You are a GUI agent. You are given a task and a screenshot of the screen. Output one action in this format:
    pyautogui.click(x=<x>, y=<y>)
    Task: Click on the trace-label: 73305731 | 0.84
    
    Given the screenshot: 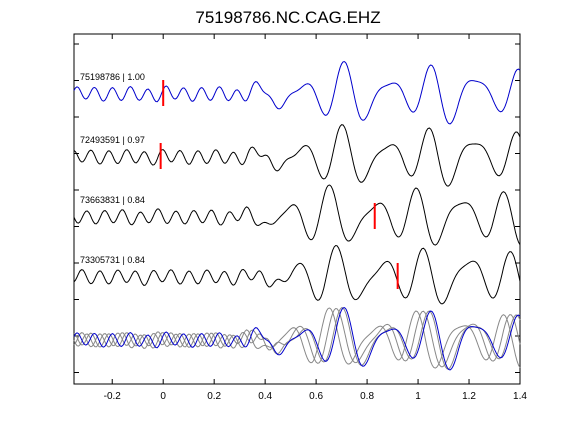 What is the action you would take?
    pyautogui.click(x=112, y=260)
    